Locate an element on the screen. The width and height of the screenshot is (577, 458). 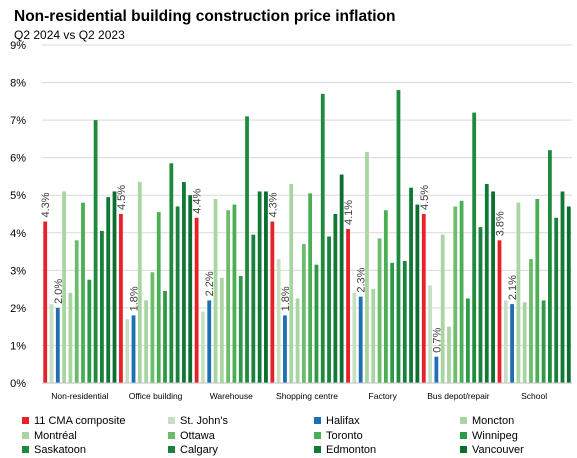
x-tick-label: Shopping centre is located at coordinates (307, 396).